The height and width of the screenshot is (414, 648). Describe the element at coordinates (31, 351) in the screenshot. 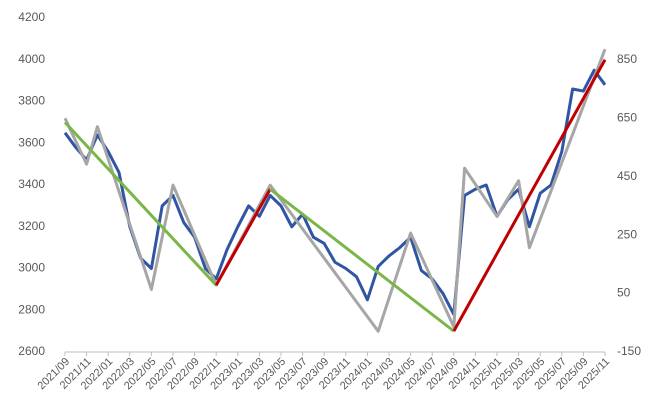

I see `y-tick-label: 2600` at that location.